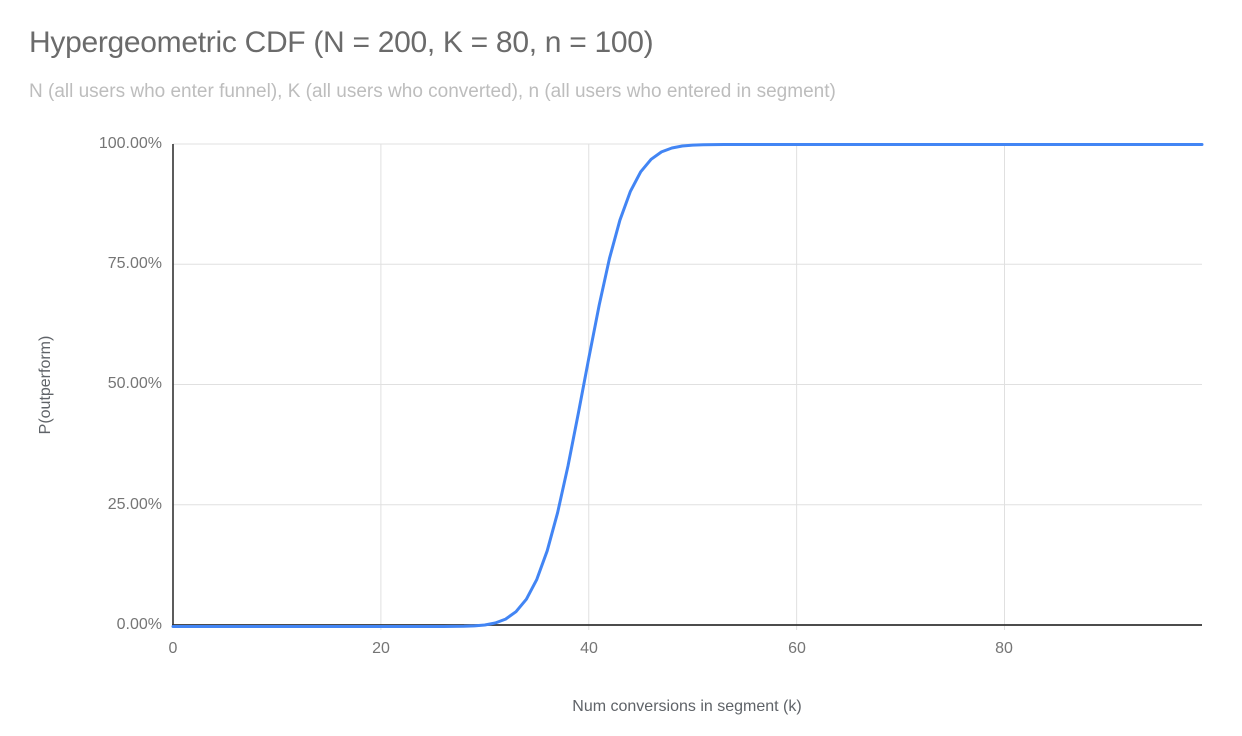 This screenshot has height=736, width=1242. I want to click on x-tick-label: 60, so click(797, 648).